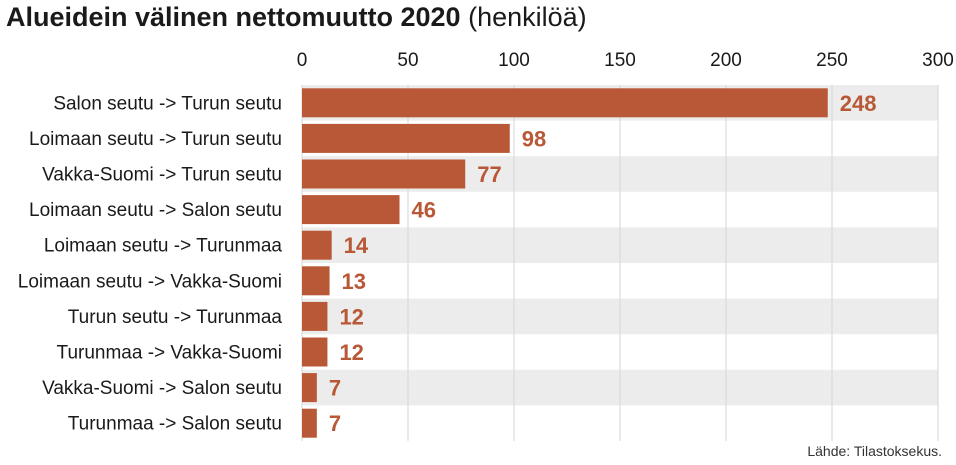 Image resolution: width=956 pixels, height=465 pixels. What do you see at coordinates (233, 17) in the screenshot?
I see `chart-title-main: Alueidein välinen nettomuutto 2020` at bounding box center [233, 17].